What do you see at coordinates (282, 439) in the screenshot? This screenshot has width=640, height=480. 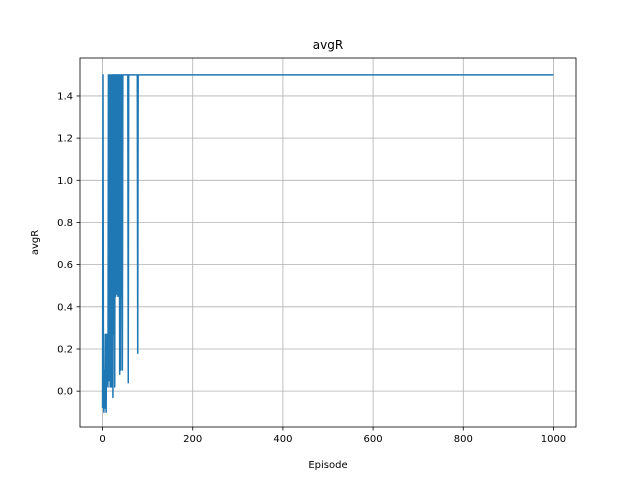 I see `x-tick-label: 400` at bounding box center [282, 439].